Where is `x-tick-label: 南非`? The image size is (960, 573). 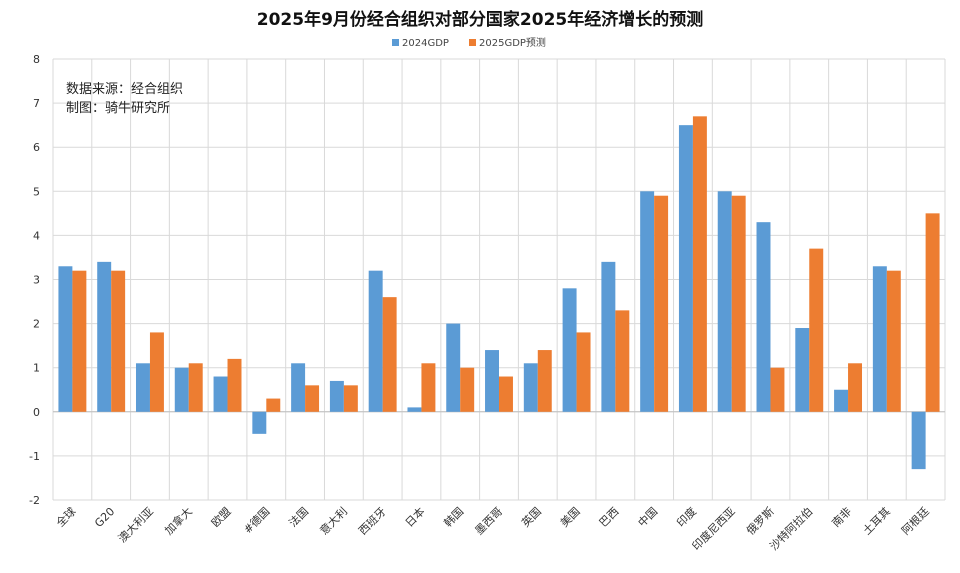
x-tick-label: 南非 is located at coordinates (841, 517).